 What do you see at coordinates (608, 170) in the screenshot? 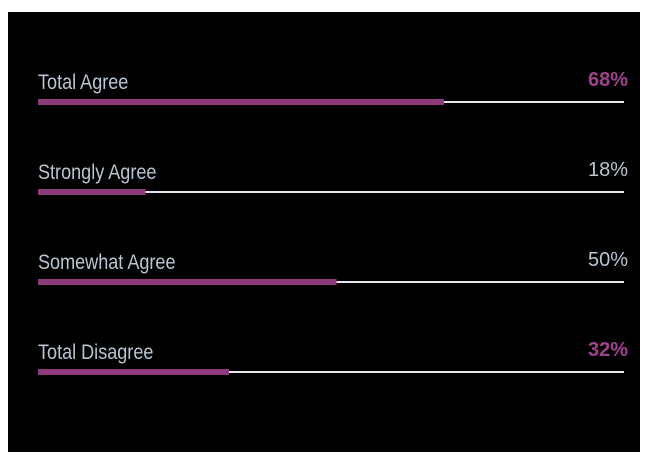
I see `value-label: 18%` at bounding box center [608, 170].